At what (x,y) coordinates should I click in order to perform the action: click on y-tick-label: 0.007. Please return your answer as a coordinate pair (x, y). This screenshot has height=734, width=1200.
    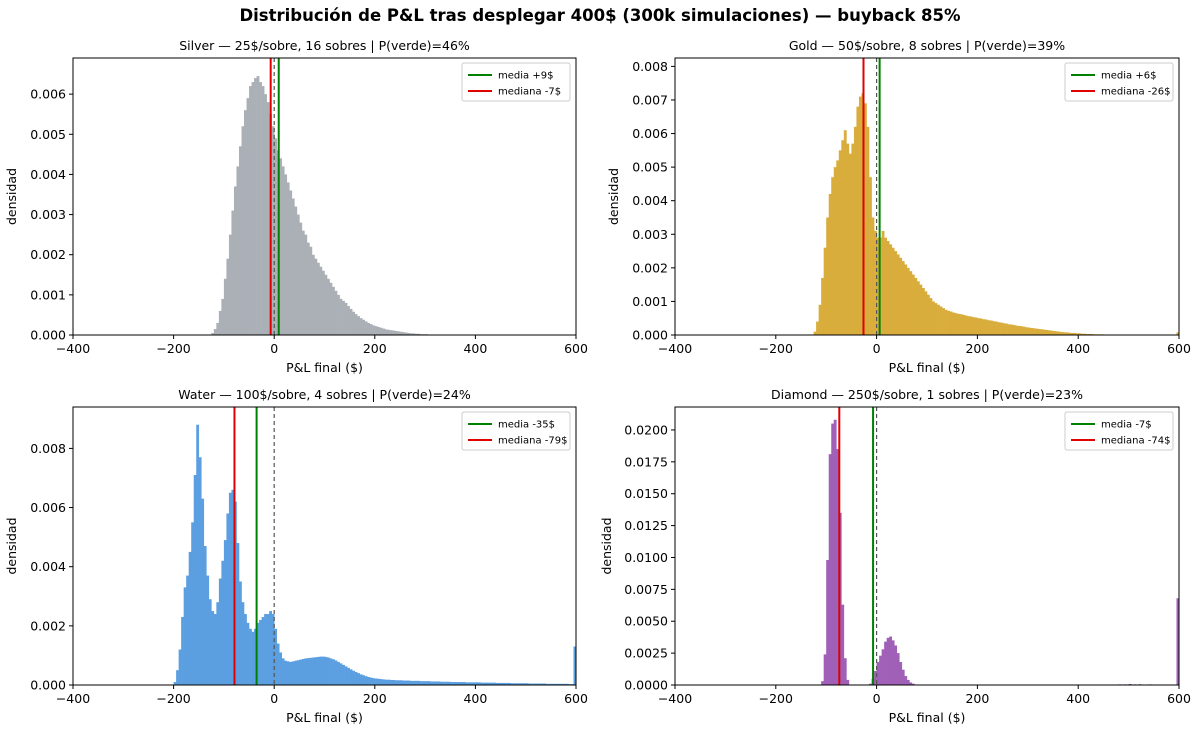
    Looking at the image, I should click on (650, 99).